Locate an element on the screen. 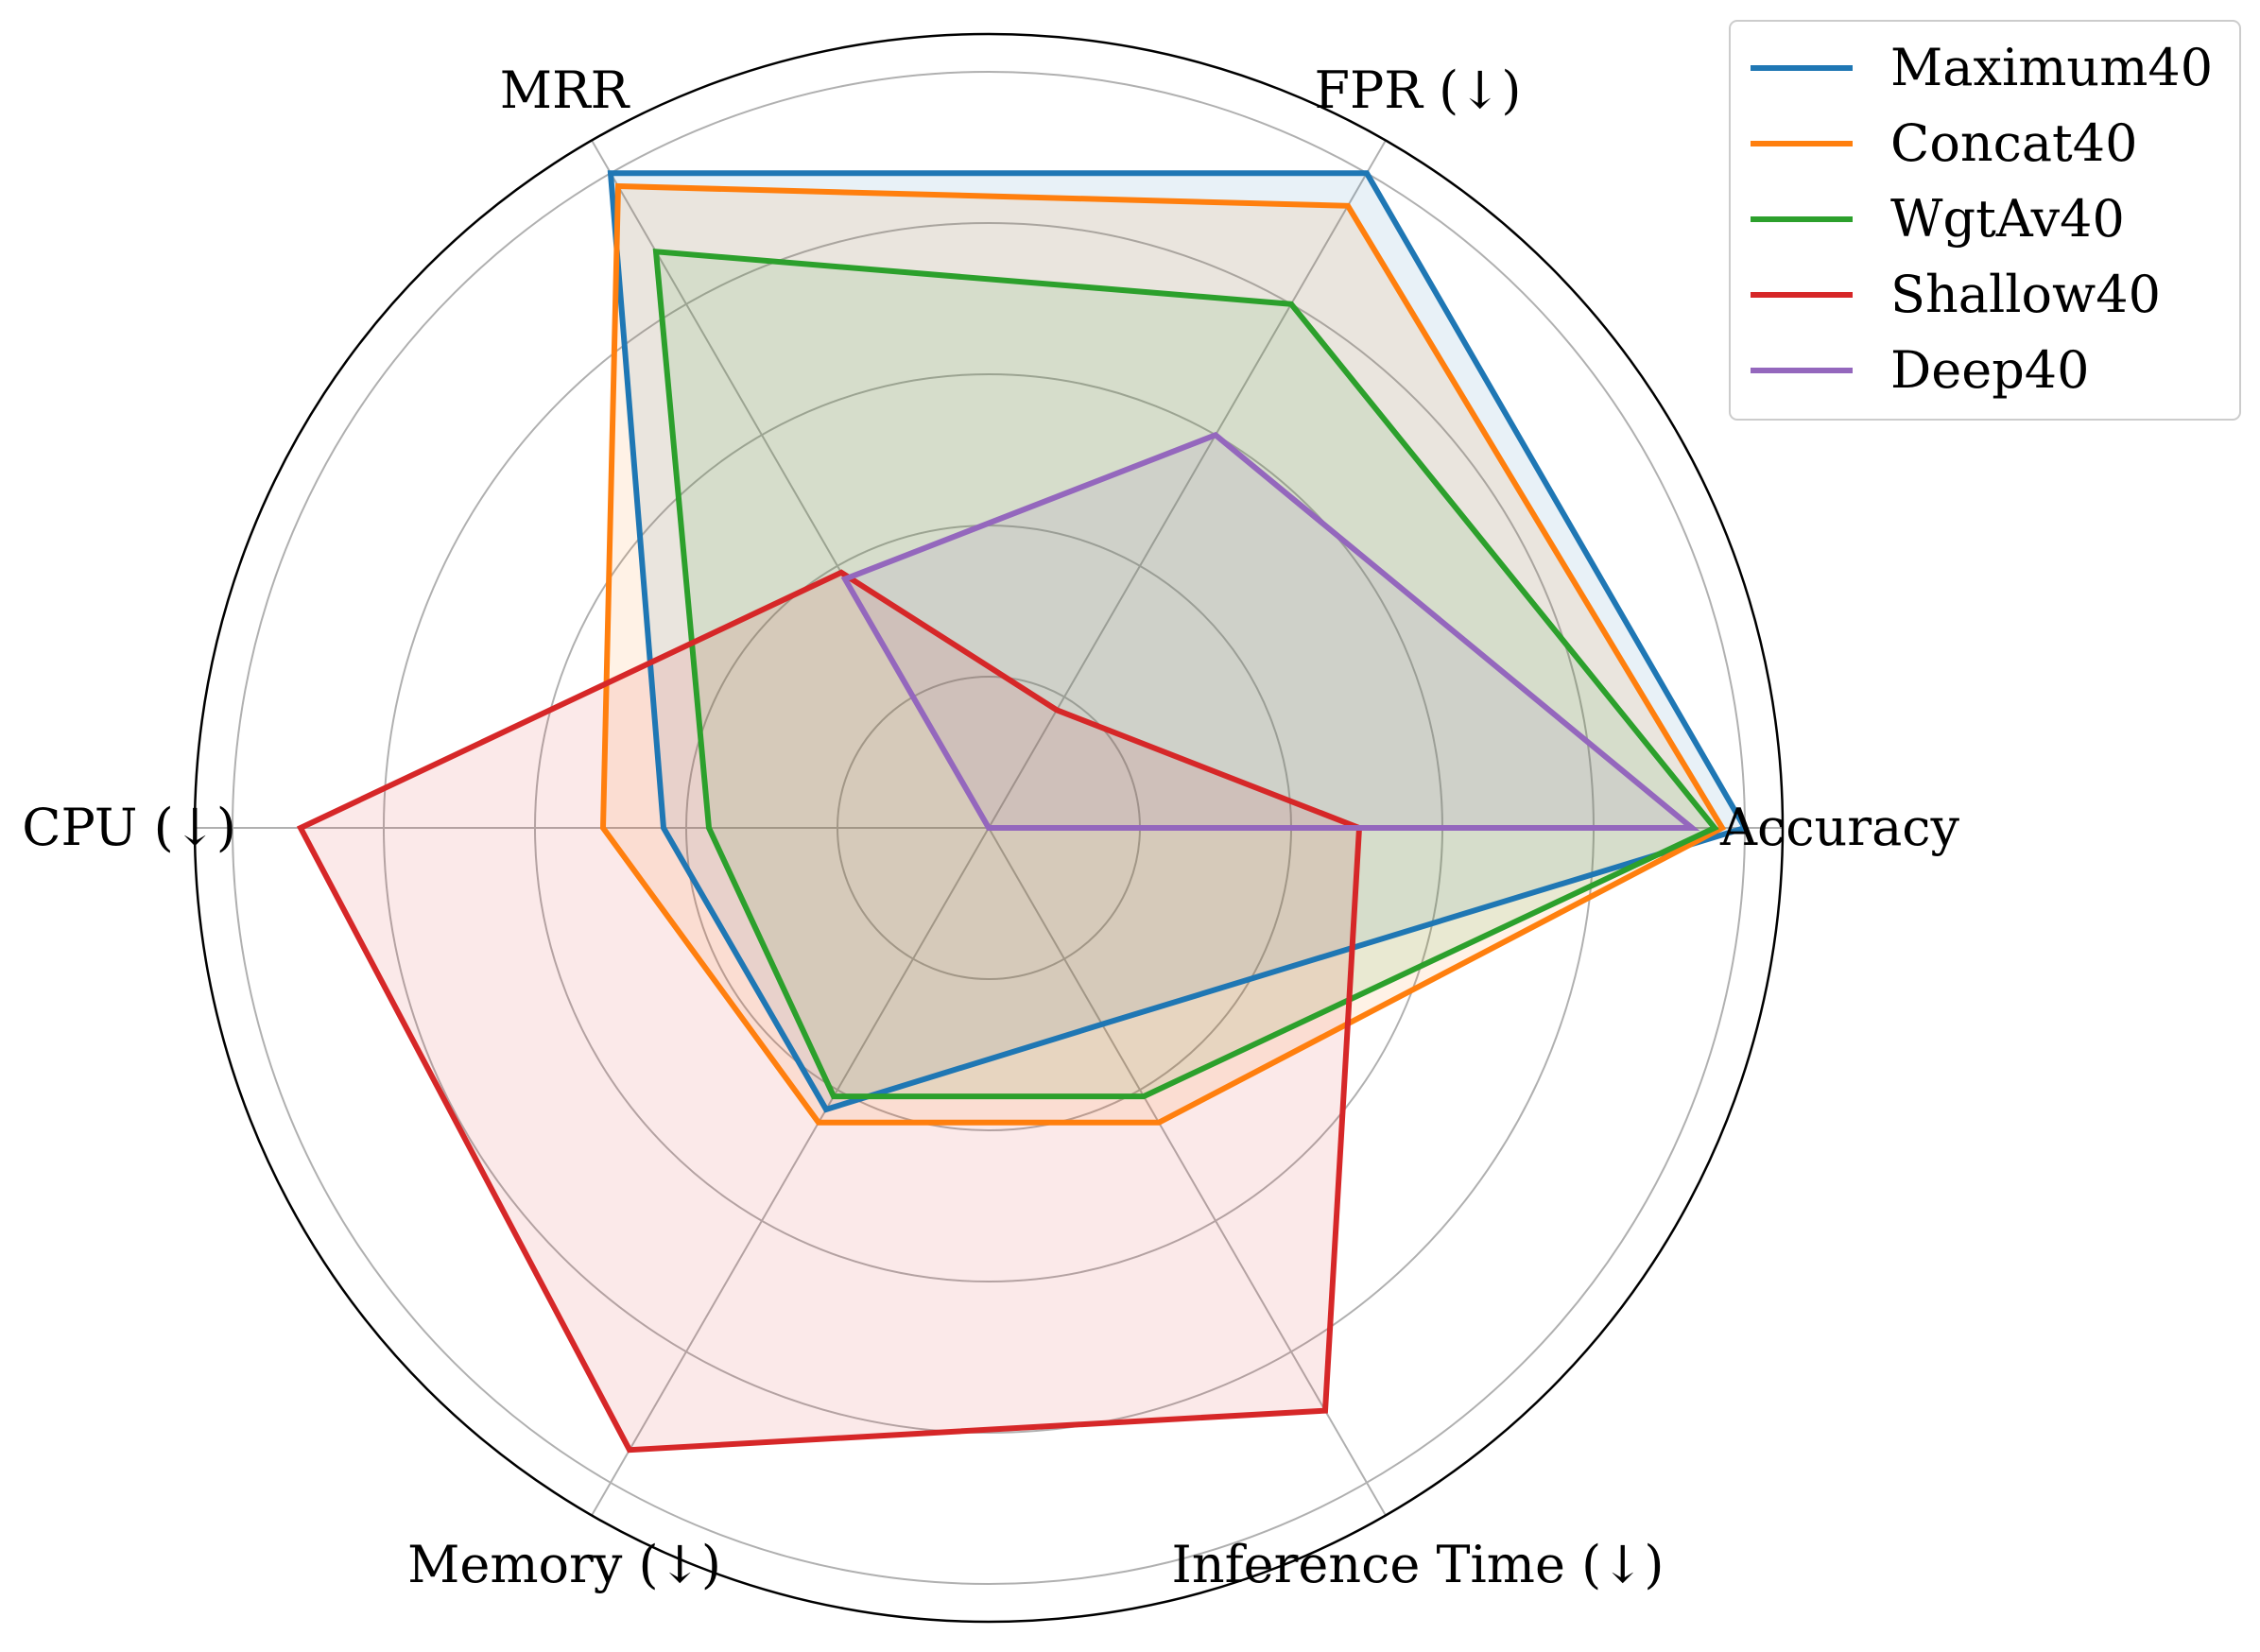  axis-label-2: FPR (↓) is located at coordinates (1417, 90).